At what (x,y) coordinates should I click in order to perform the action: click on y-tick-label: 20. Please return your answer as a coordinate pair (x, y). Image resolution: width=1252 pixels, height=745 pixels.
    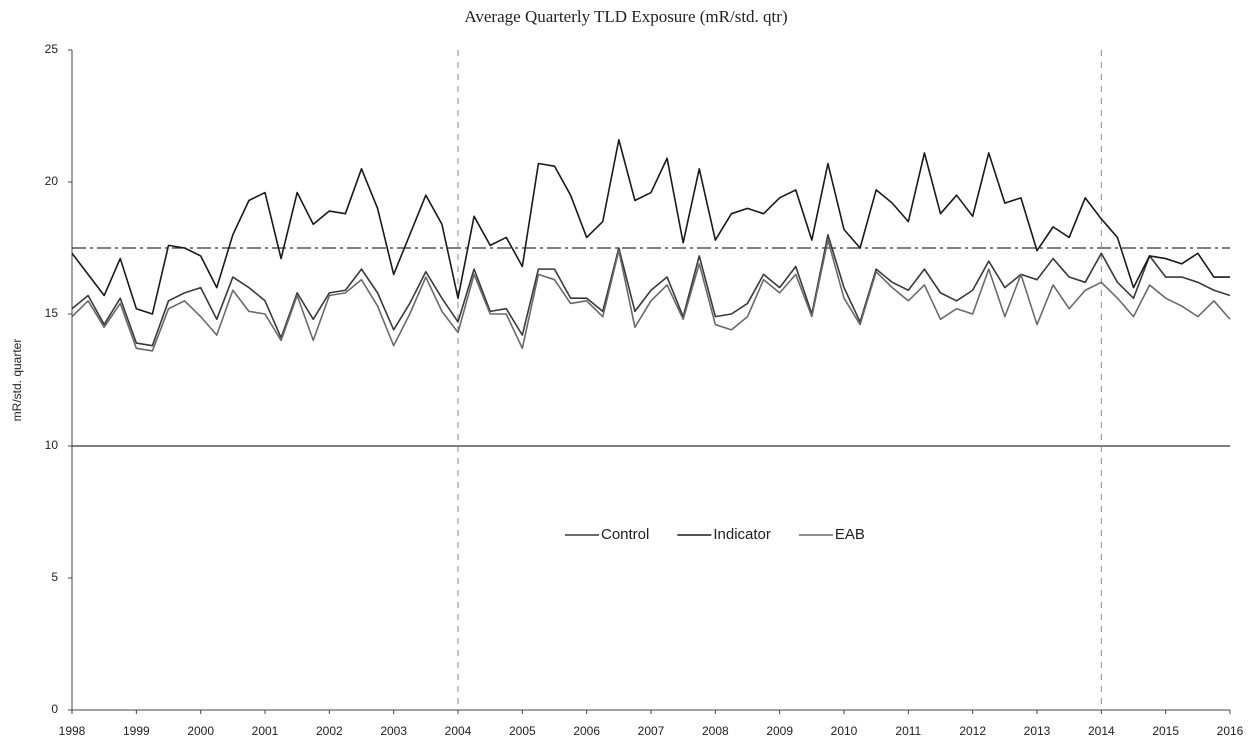
    Looking at the image, I should click on (52, 181).